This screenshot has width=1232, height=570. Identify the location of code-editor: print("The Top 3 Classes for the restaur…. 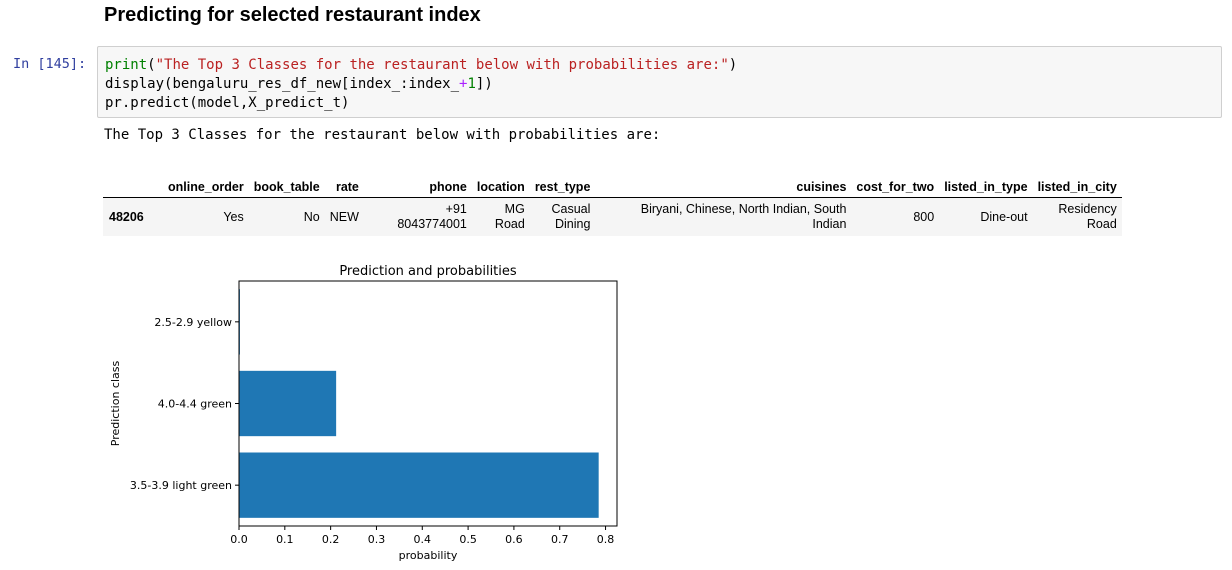
(421, 84).